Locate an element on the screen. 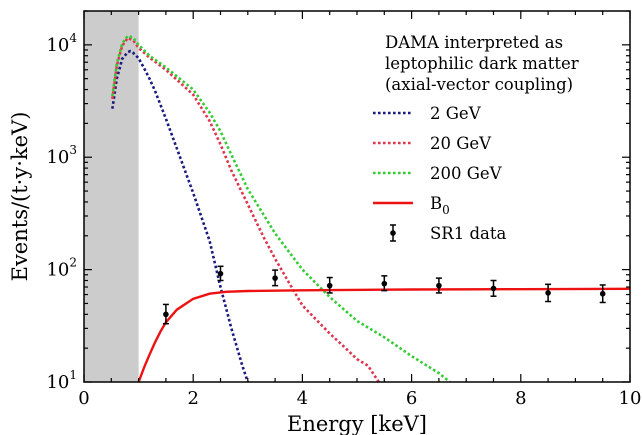 The image size is (642, 435). legend-label: B0 is located at coordinates (440, 205).